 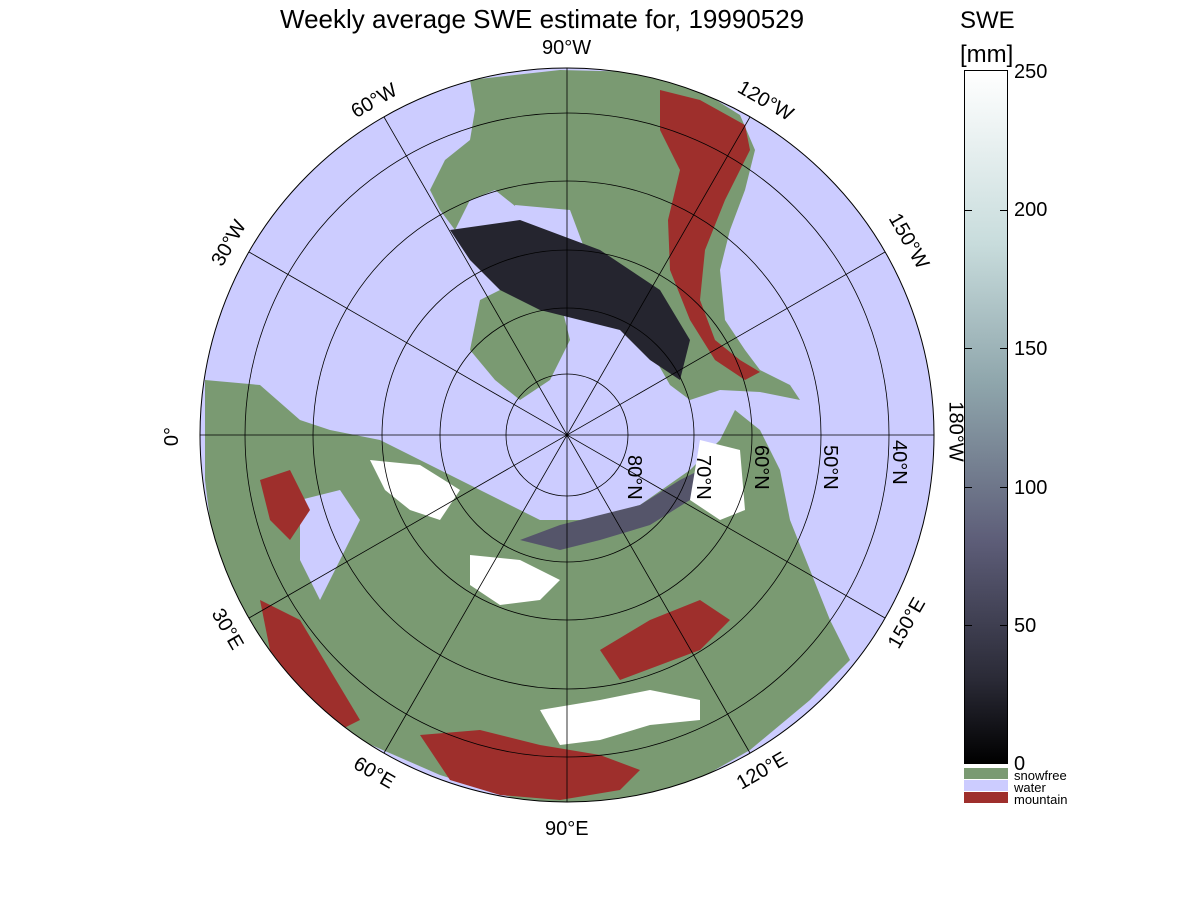 I want to click on colorbar-title-unit: [mm], so click(x=987, y=54).